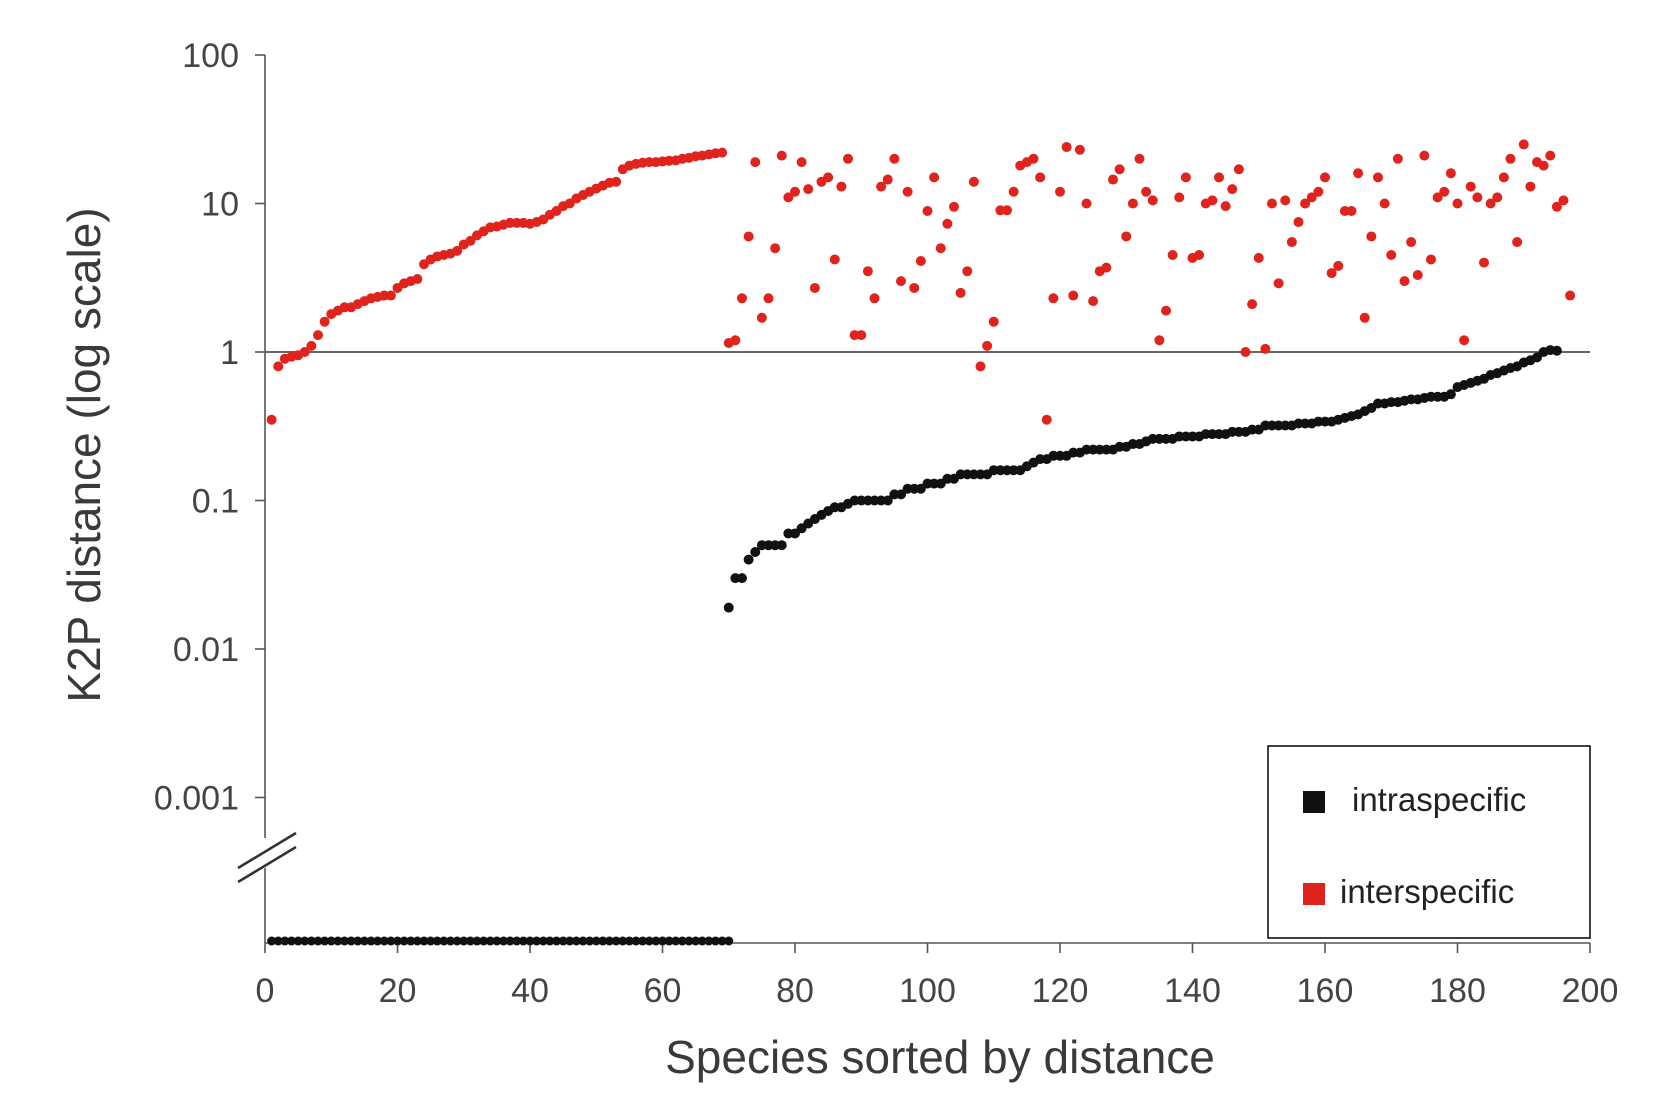 The height and width of the screenshot is (1113, 1673). What do you see at coordinates (530, 991) in the screenshot?
I see `x-tick-label: 40` at bounding box center [530, 991].